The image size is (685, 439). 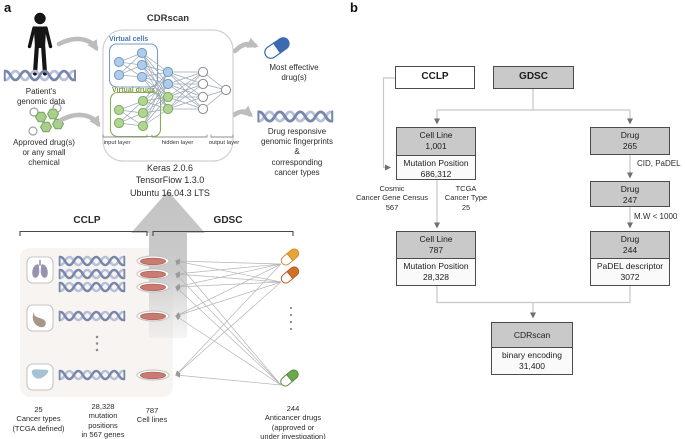 What do you see at coordinates (289, 378) in the screenshot?
I see `capsule-green-icon` at bounding box center [289, 378].